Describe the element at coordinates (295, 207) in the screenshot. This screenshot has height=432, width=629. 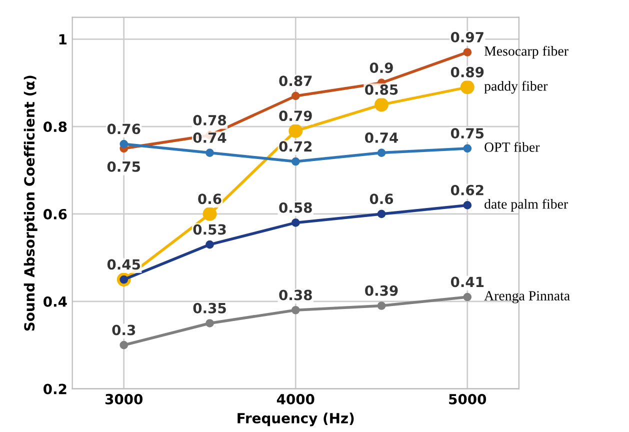
I see `data-label: 0.58` at that location.